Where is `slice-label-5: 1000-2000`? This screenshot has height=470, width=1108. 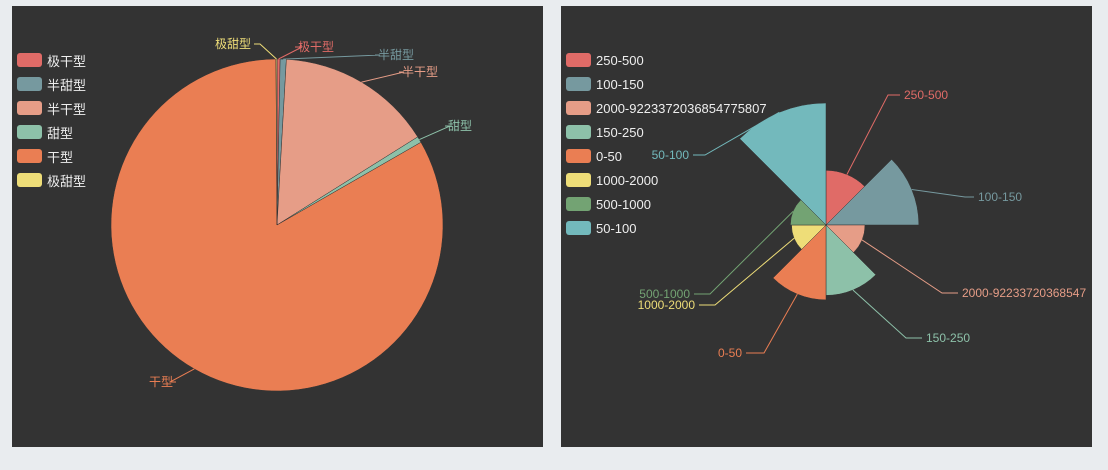 slice-label-5: 1000-2000 is located at coordinates (667, 305).